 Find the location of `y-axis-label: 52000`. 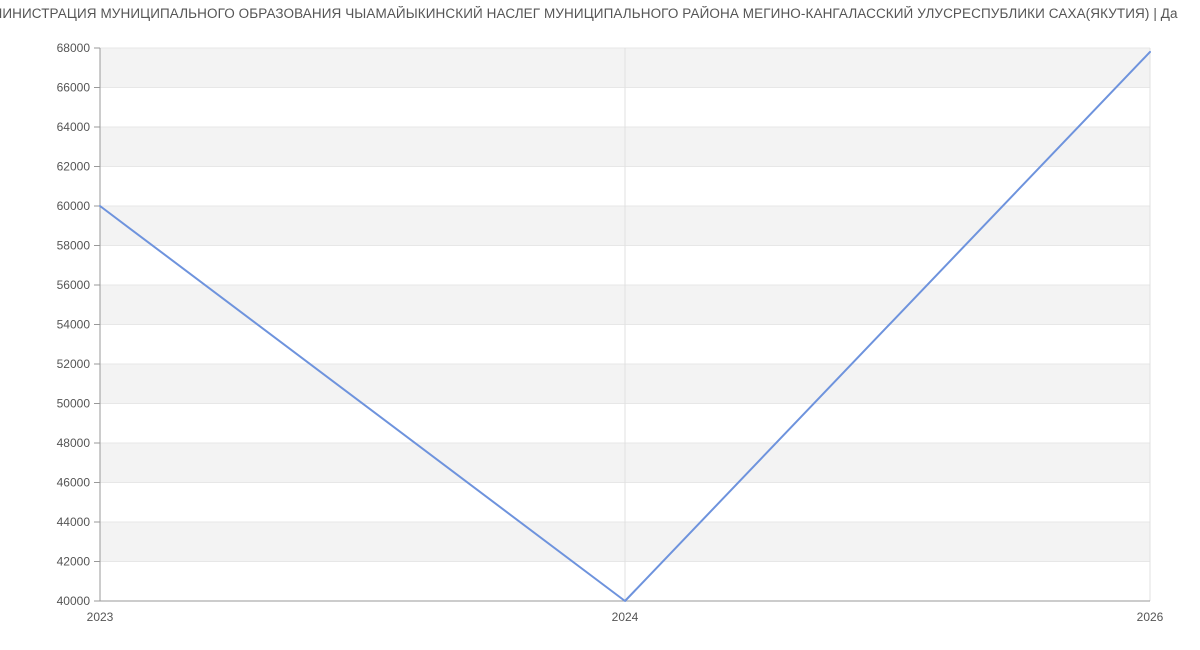

y-axis-label: 52000 is located at coordinates (74, 364).